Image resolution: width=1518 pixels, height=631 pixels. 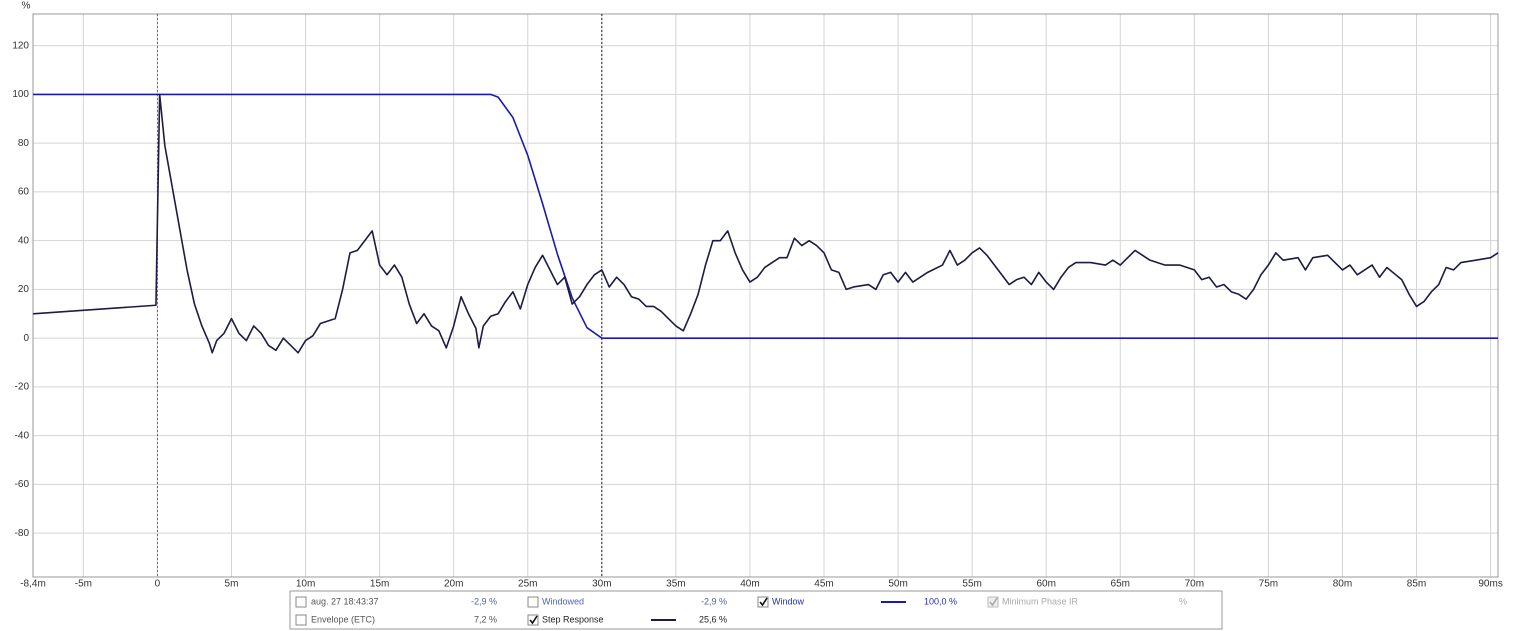 I want to click on y-unit: %, so click(x=26, y=6).